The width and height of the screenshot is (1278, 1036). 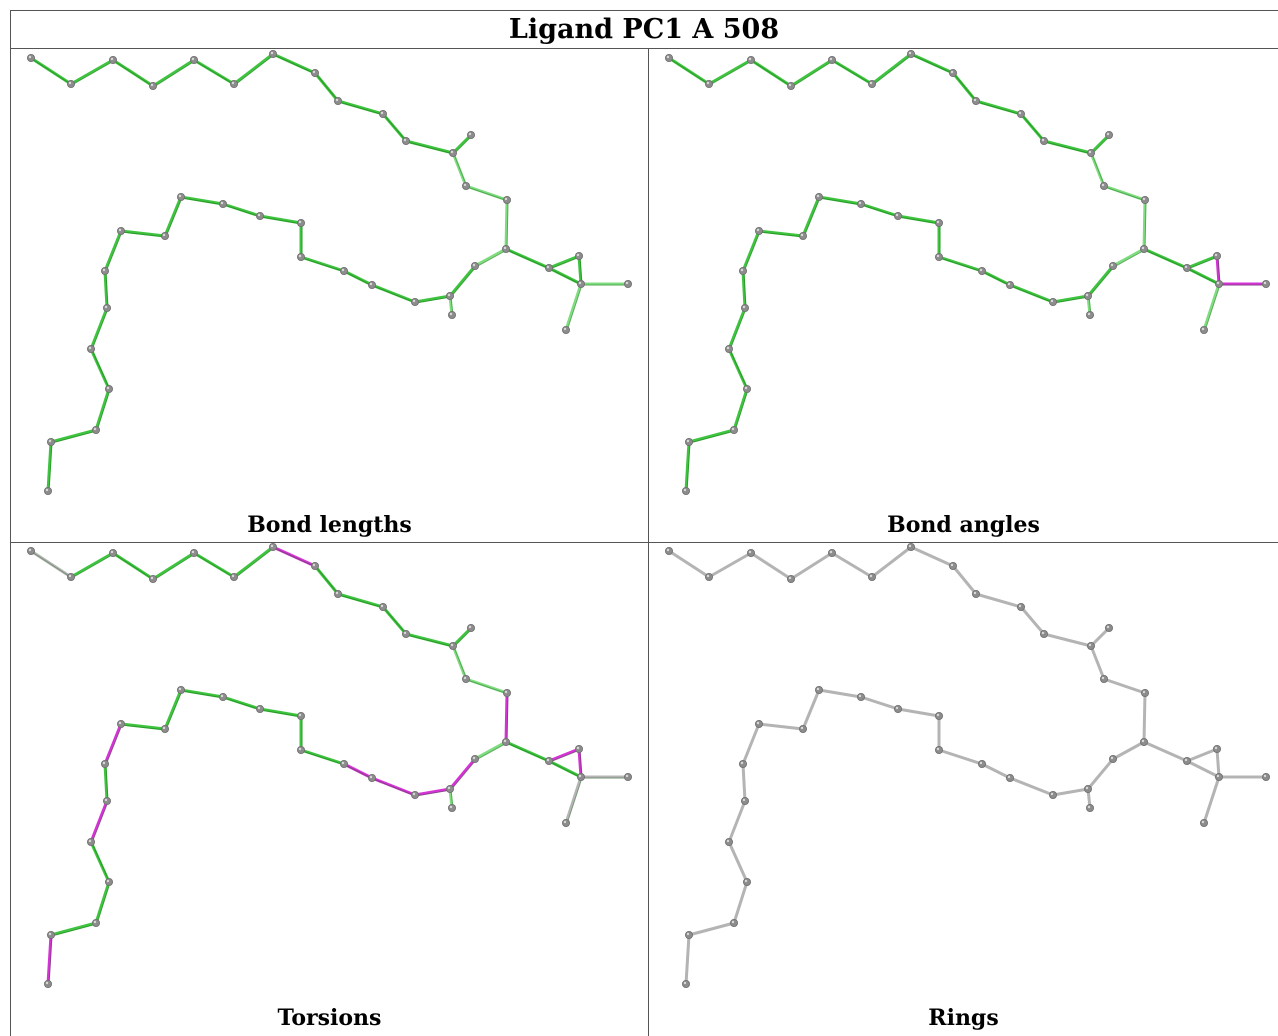 What do you see at coordinates (644, 29) in the screenshot?
I see `figure-title: Ligand PC1 A 508` at bounding box center [644, 29].